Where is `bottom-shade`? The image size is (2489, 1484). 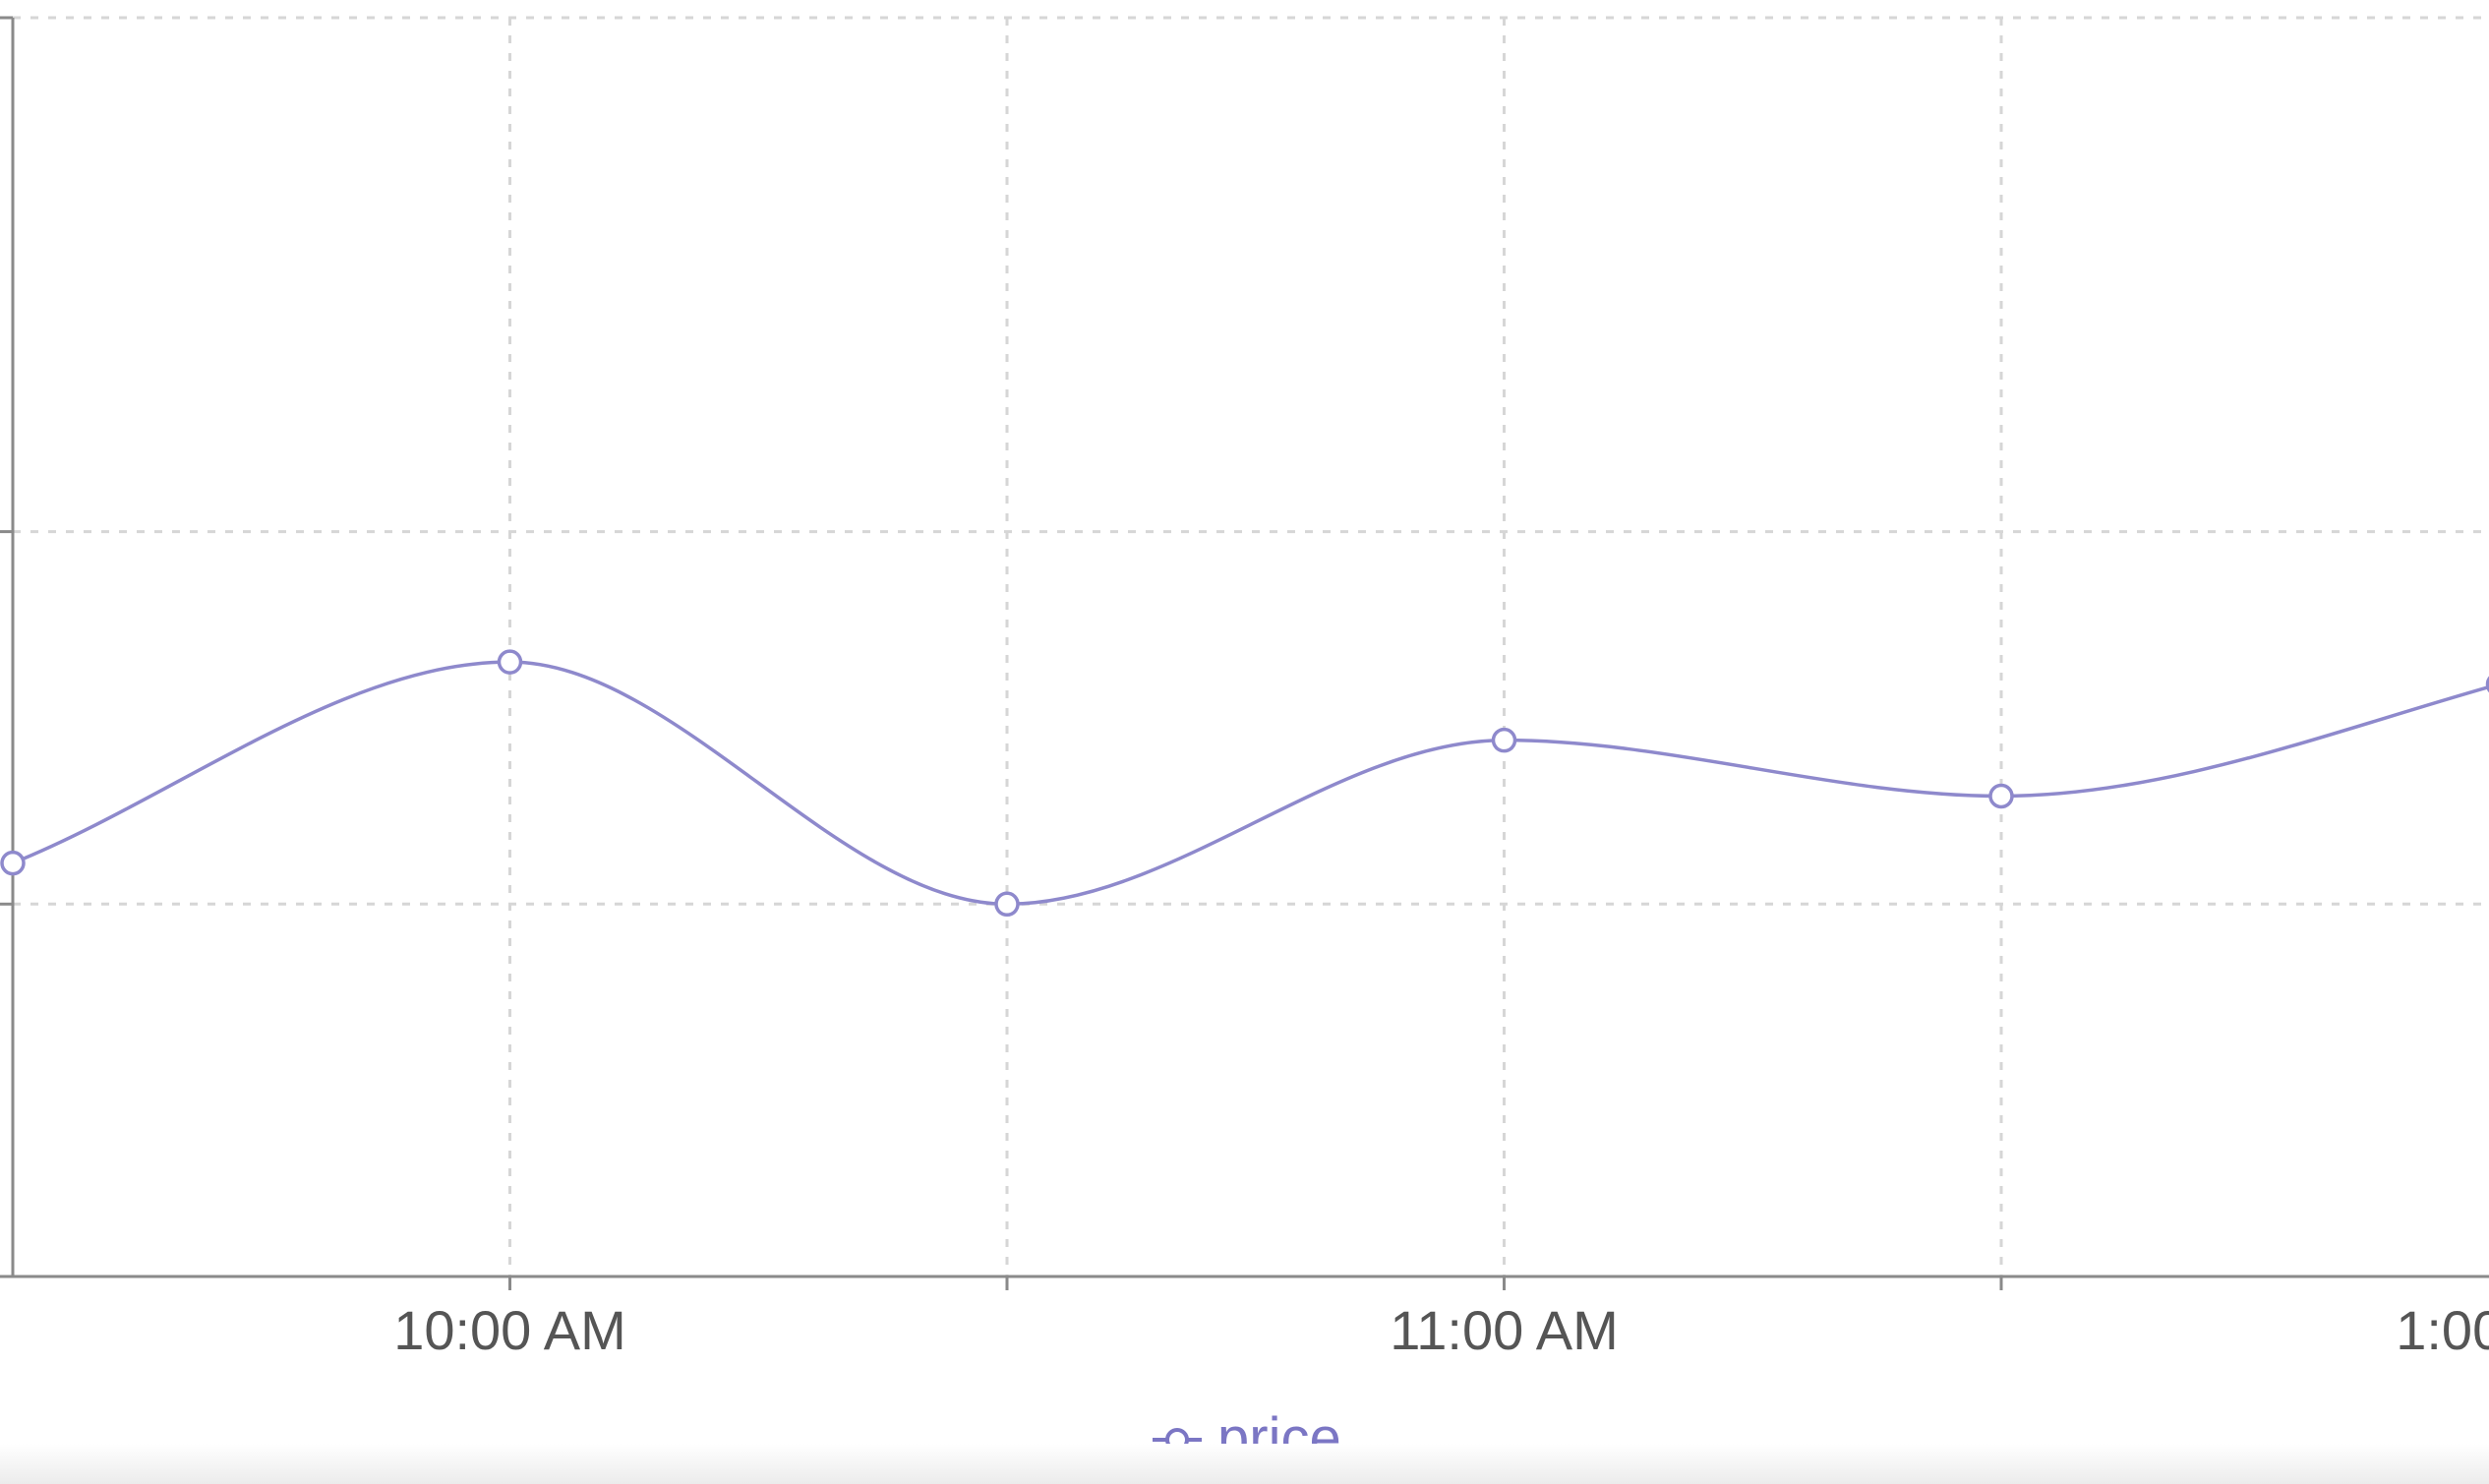
bottom-shade is located at coordinates (1245, 1464).